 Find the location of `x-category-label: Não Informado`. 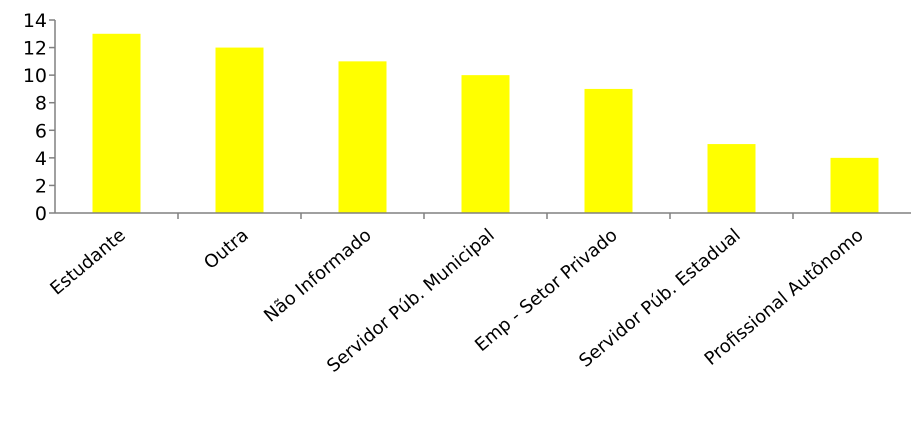

x-category-label: Não Informado is located at coordinates (318, 276).